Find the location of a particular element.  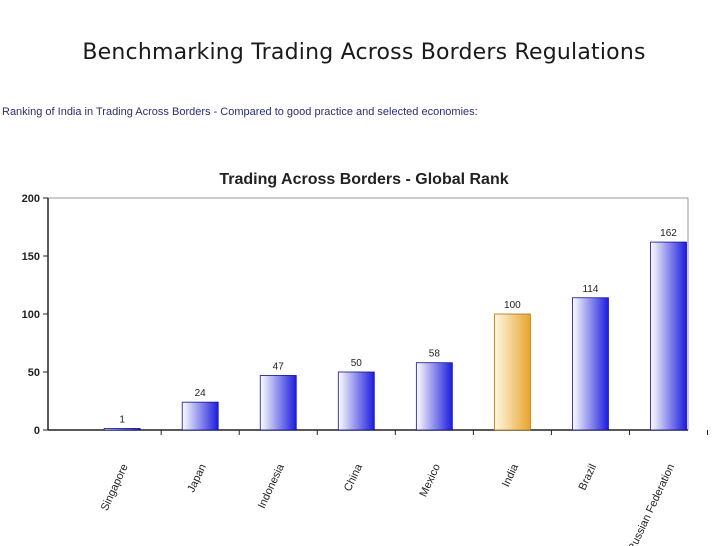

x-tick-label: Singapore is located at coordinates (115, 487).